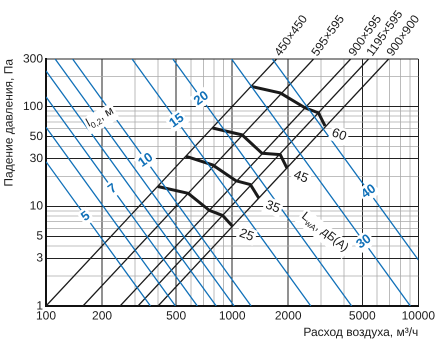 The width and height of the screenshot is (438, 342). What do you see at coordinates (85, 216) in the screenshot?
I see `text: 5` at bounding box center [85, 216].